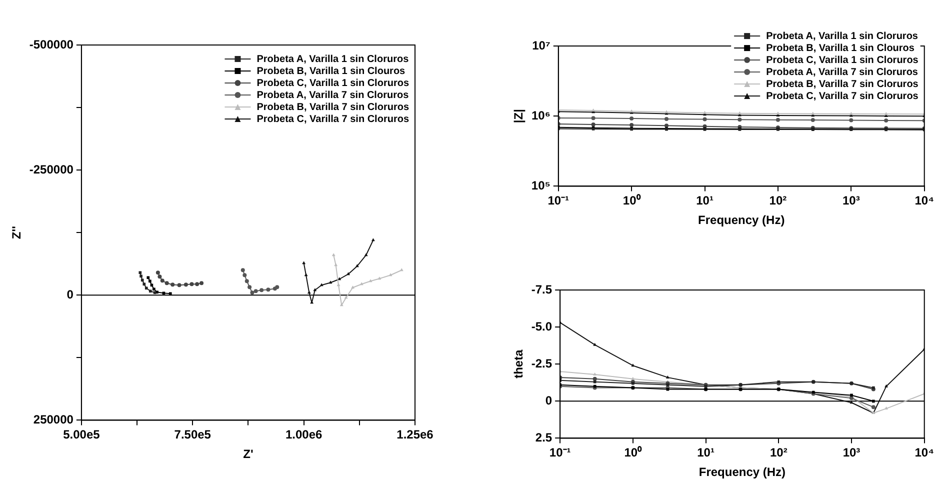  Describe the element at coordinates (415, 435) in the screenshot. I see `x-tick-label: 1.25e6` at that location.